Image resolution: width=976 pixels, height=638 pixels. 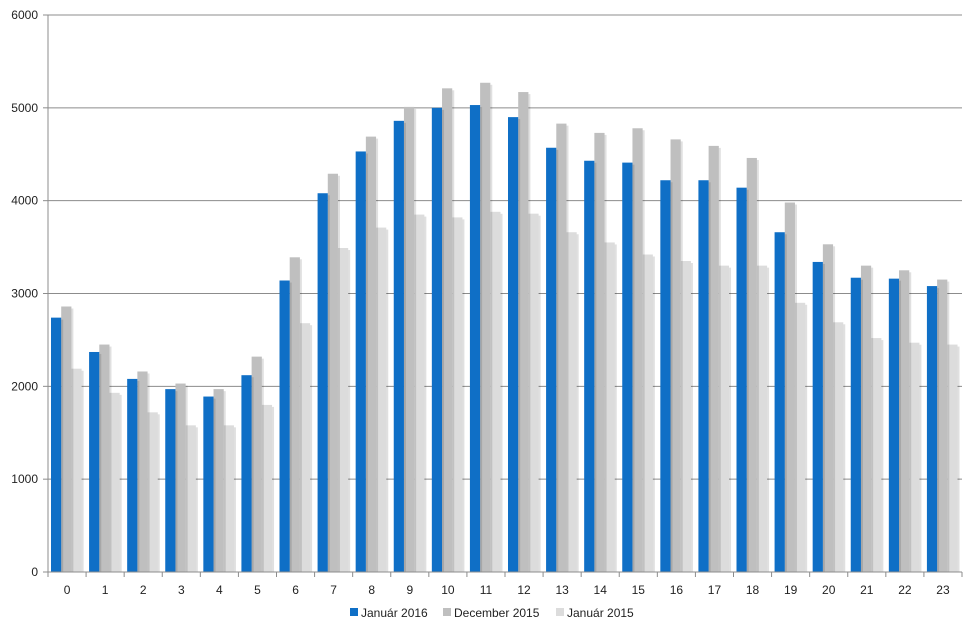 What do you see at coordinates (24, 15) in the screenshot?
I see `y-tick-label: 6000` at bounding box center [24, 15].